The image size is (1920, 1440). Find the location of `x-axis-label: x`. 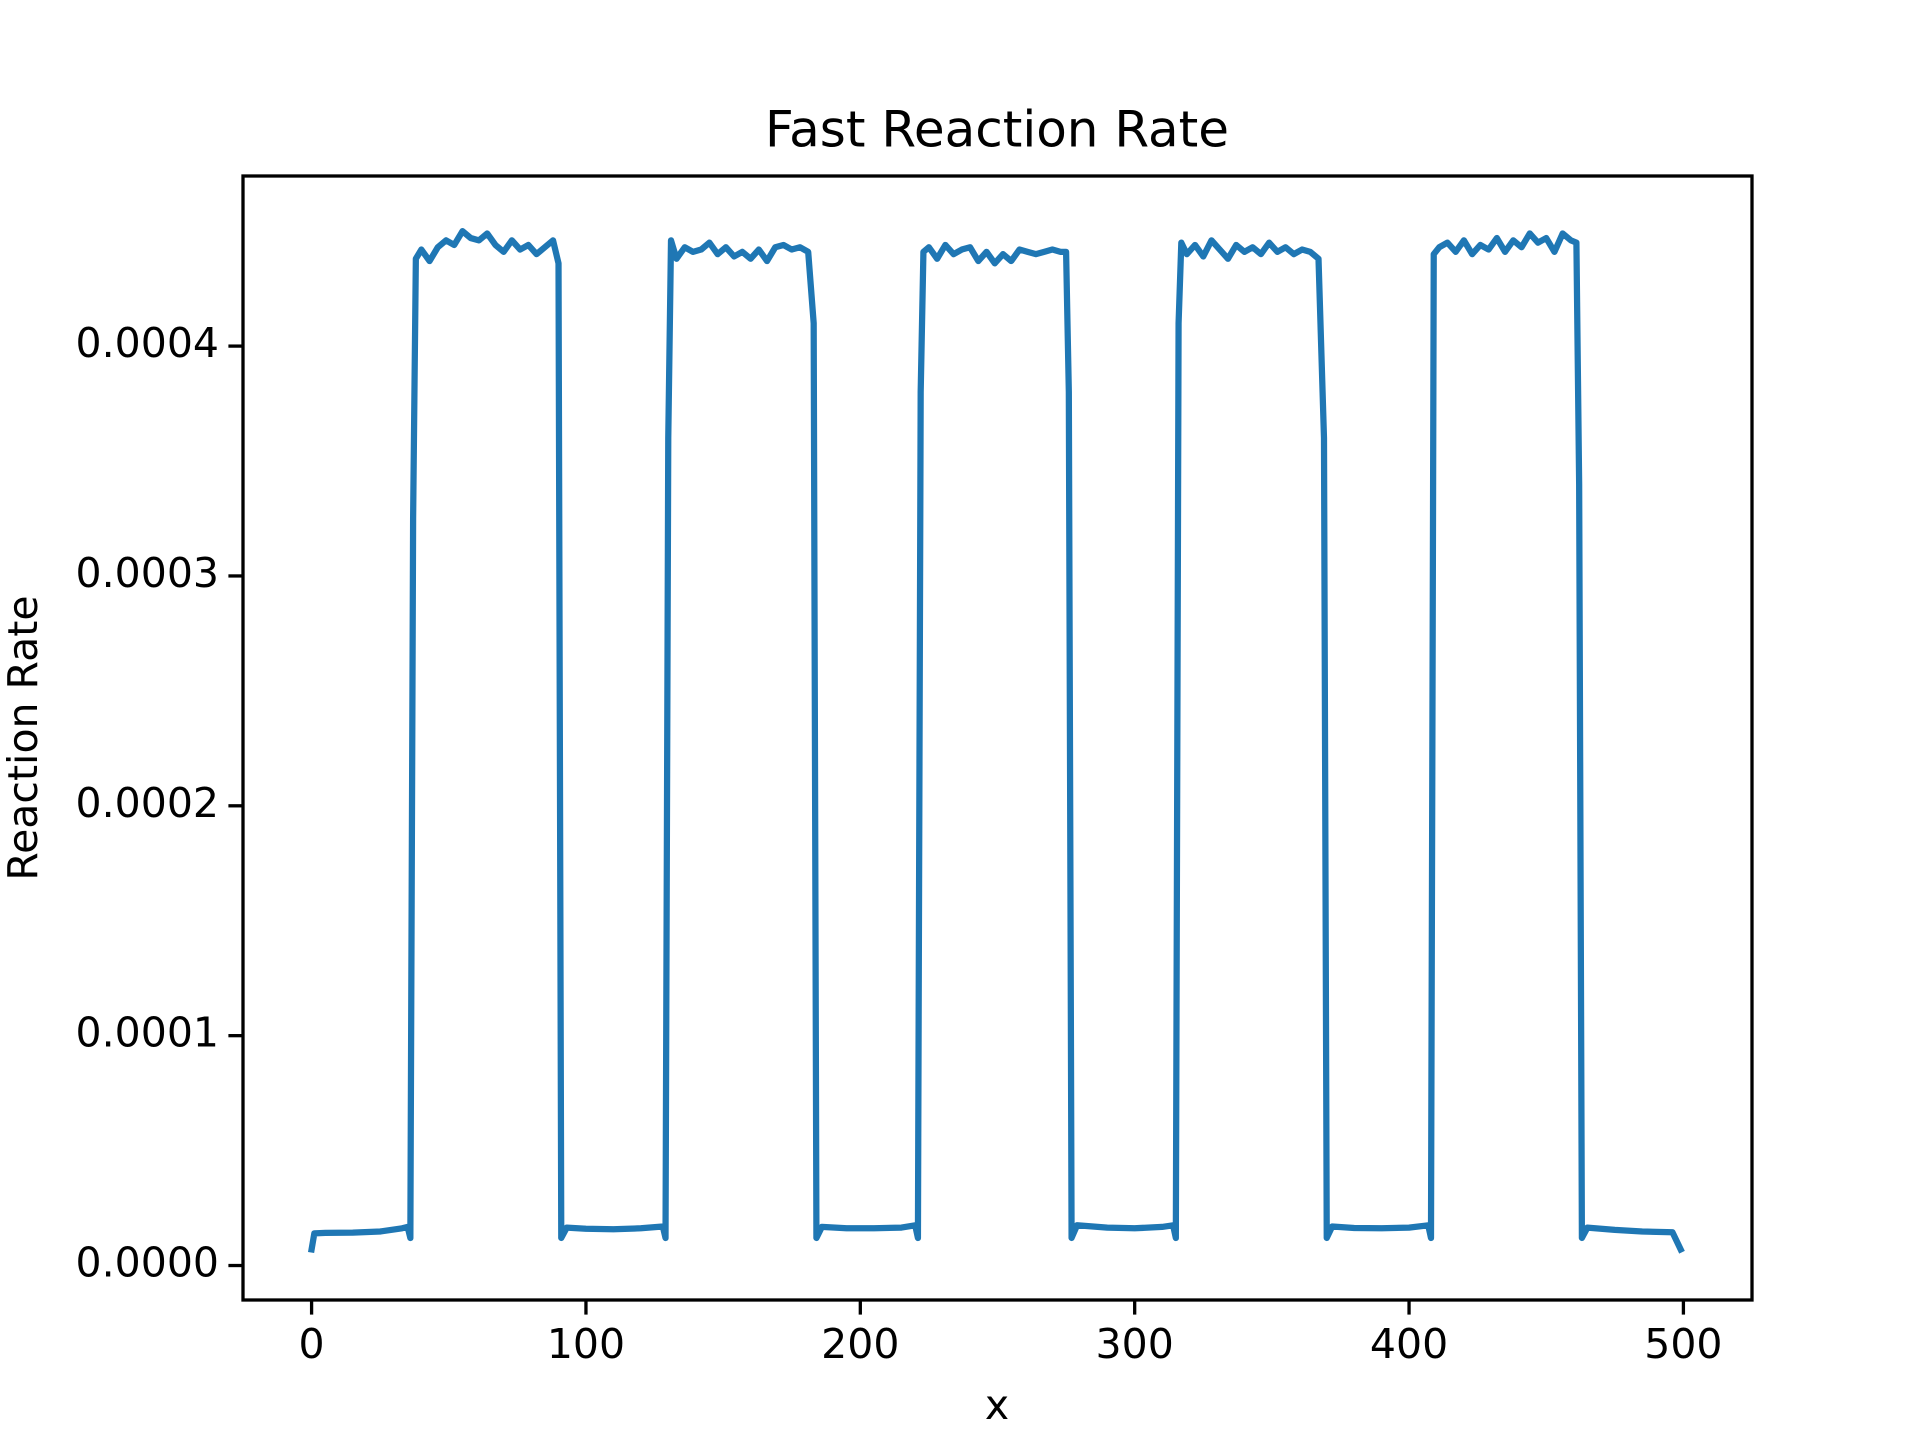

x-axis-label: x is located at coordinates (997, 1405).